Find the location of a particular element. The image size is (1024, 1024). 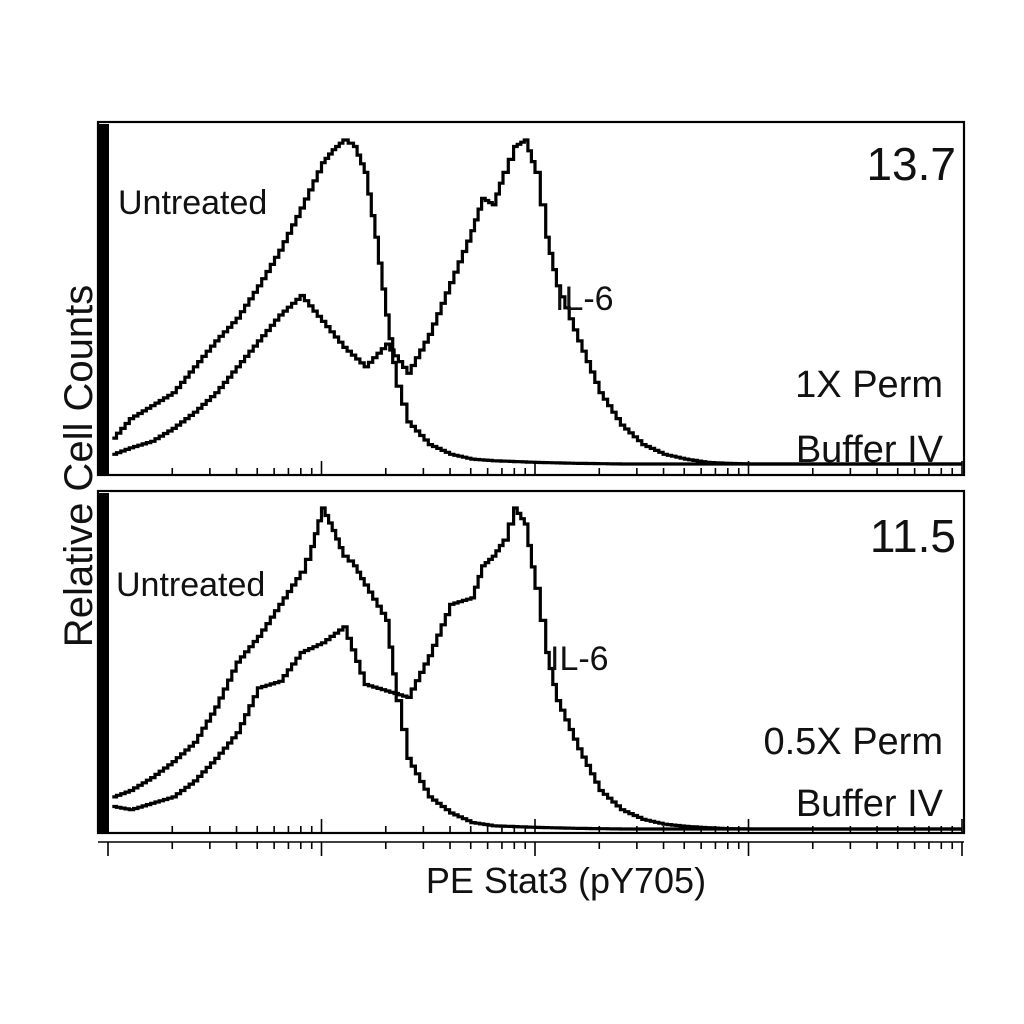

y-axis-label: Relative Cell Counts is located at coordinates (79, 466).